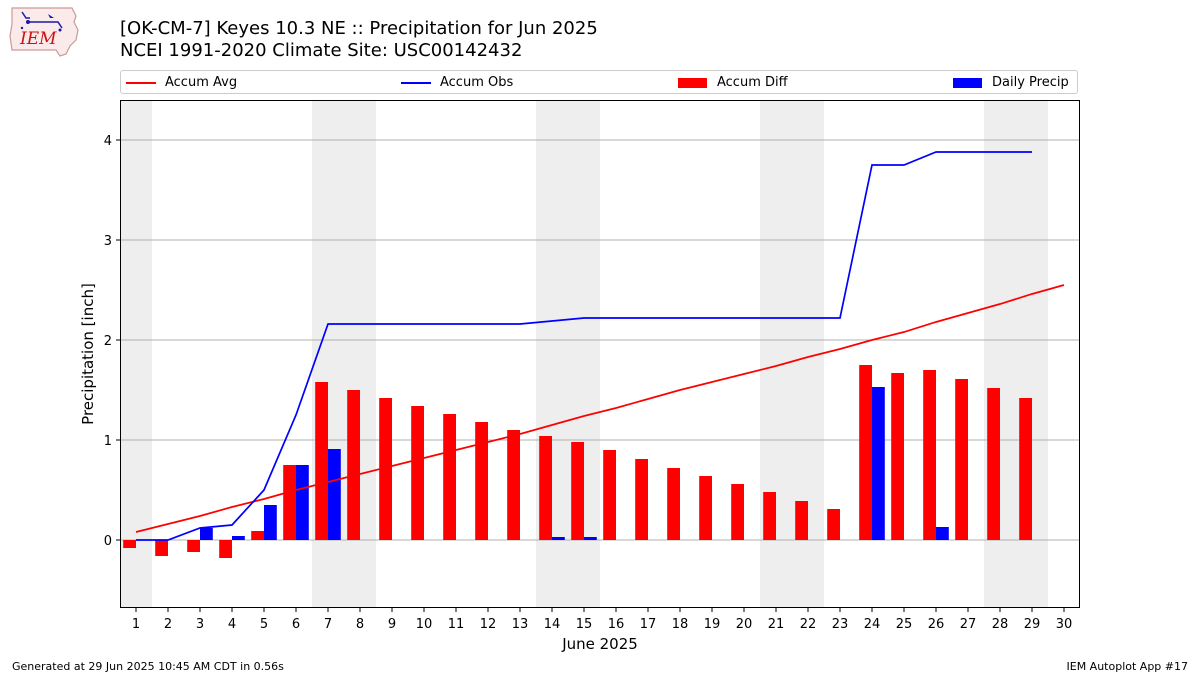  What do you see at coordinates (108, 541) in the screenshot?
I see `y-tick-label-0: 0` at bounding box center [108, 541].